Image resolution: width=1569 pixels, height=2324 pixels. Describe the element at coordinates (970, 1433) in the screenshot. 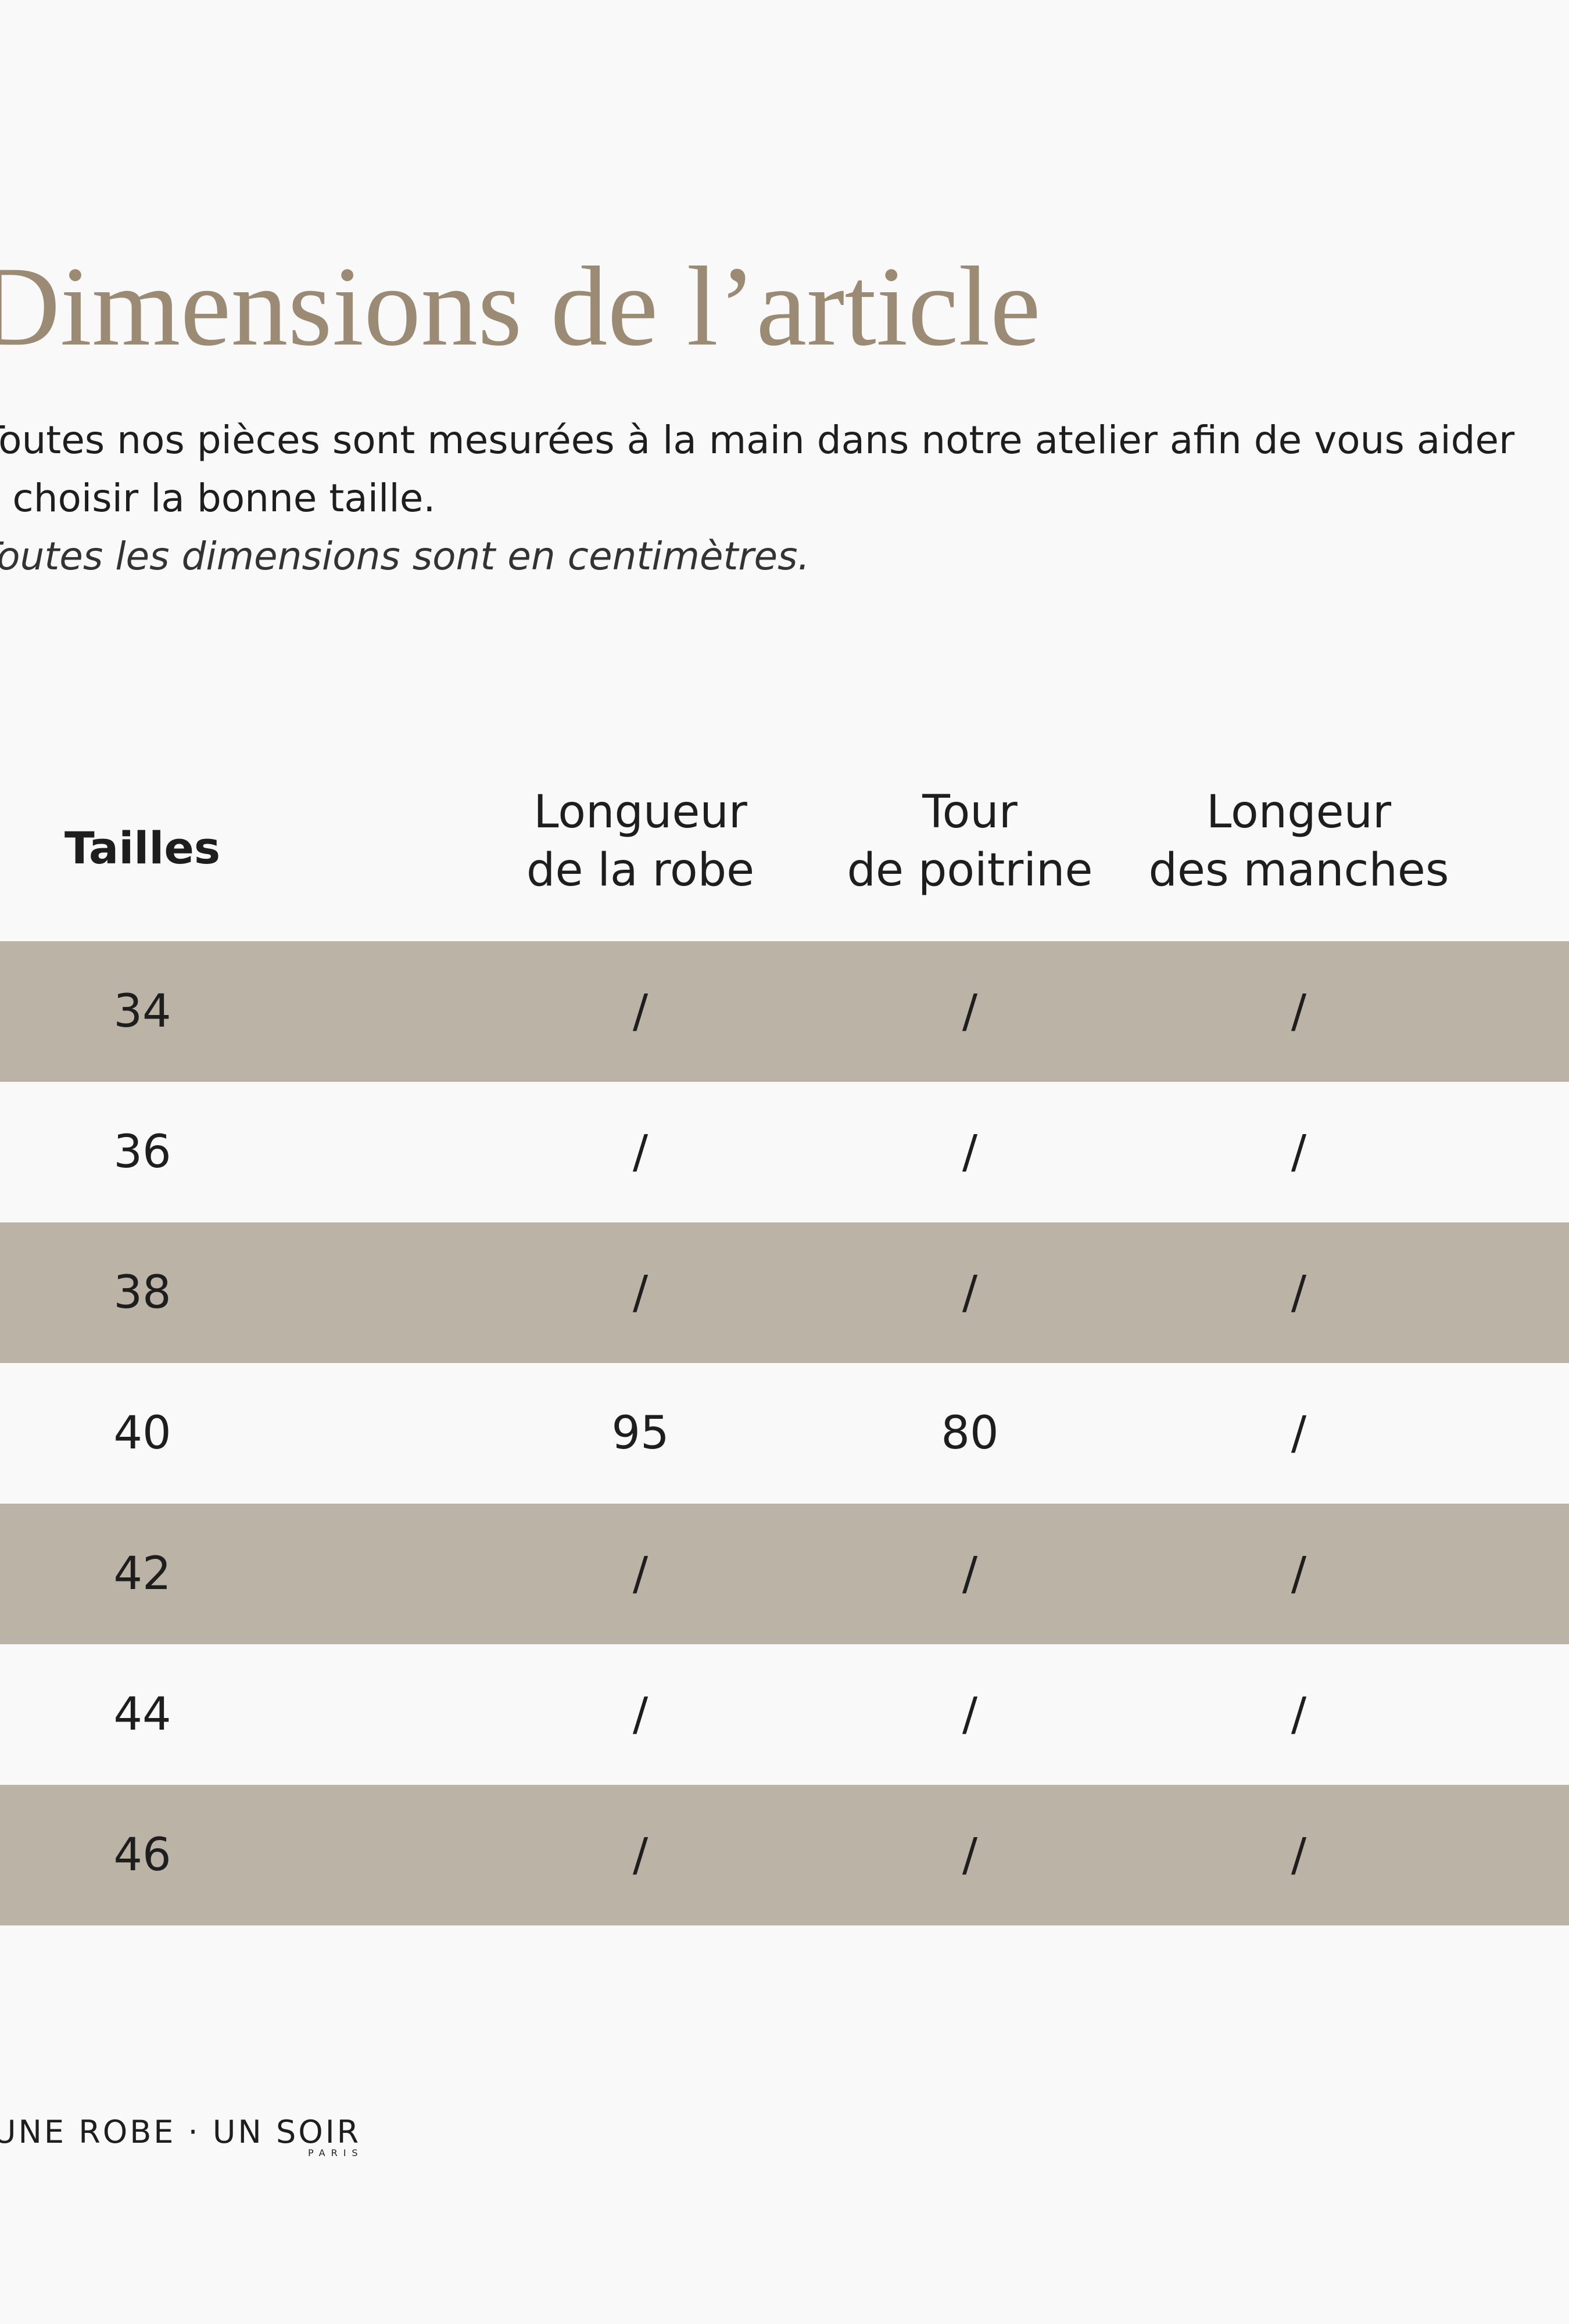

I see `table-cell: 80` at that location.